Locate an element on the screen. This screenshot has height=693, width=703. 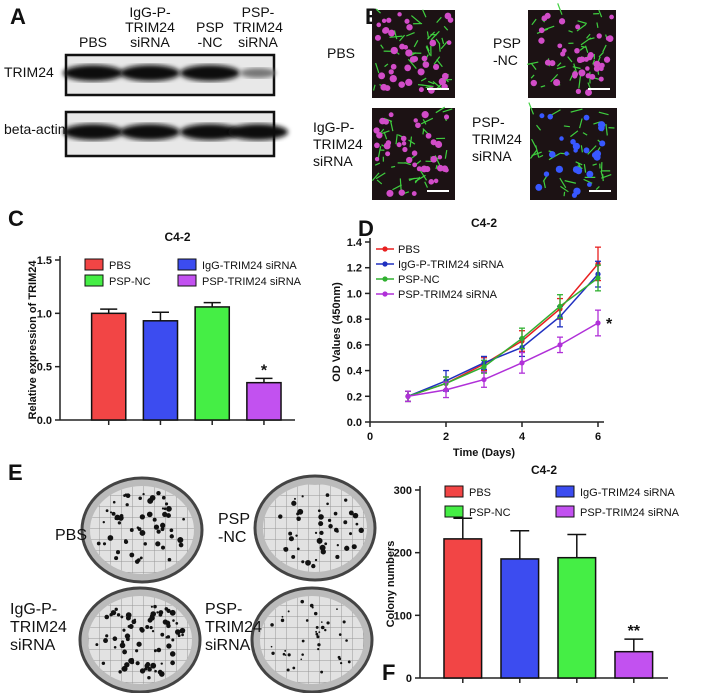
legend-label: IgG-TRIM24 siRNA is located at coordinates (249, 266).